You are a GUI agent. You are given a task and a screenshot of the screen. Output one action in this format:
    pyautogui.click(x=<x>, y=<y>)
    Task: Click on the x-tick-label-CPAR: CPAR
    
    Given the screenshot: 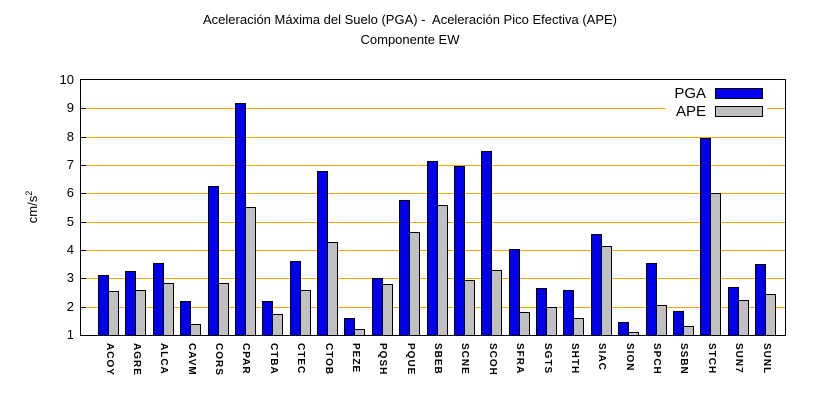 What is the action you would take?
    pyautogui.click(x=245, y=359)
    